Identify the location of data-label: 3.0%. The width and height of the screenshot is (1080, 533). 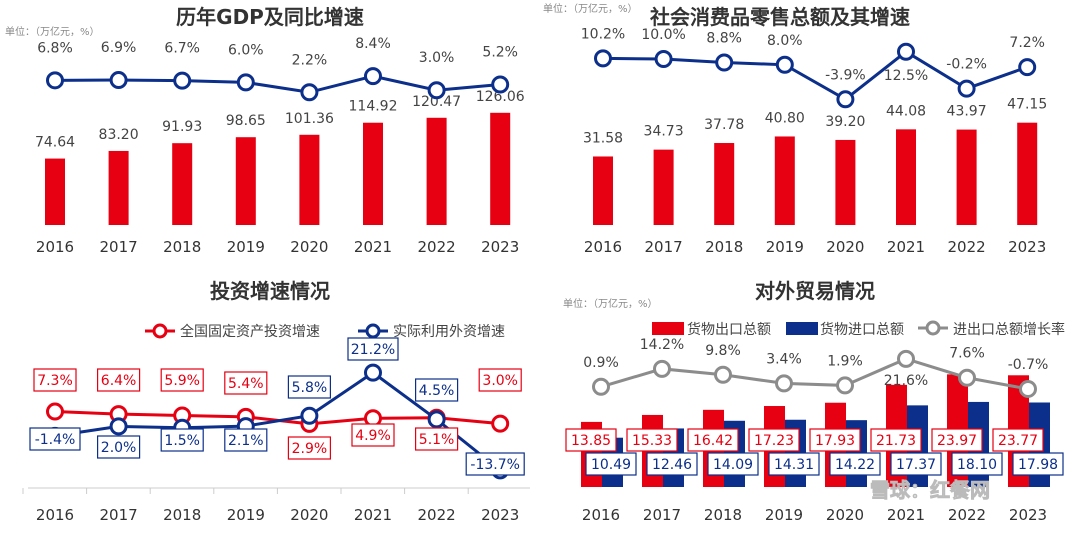
(500, 381).